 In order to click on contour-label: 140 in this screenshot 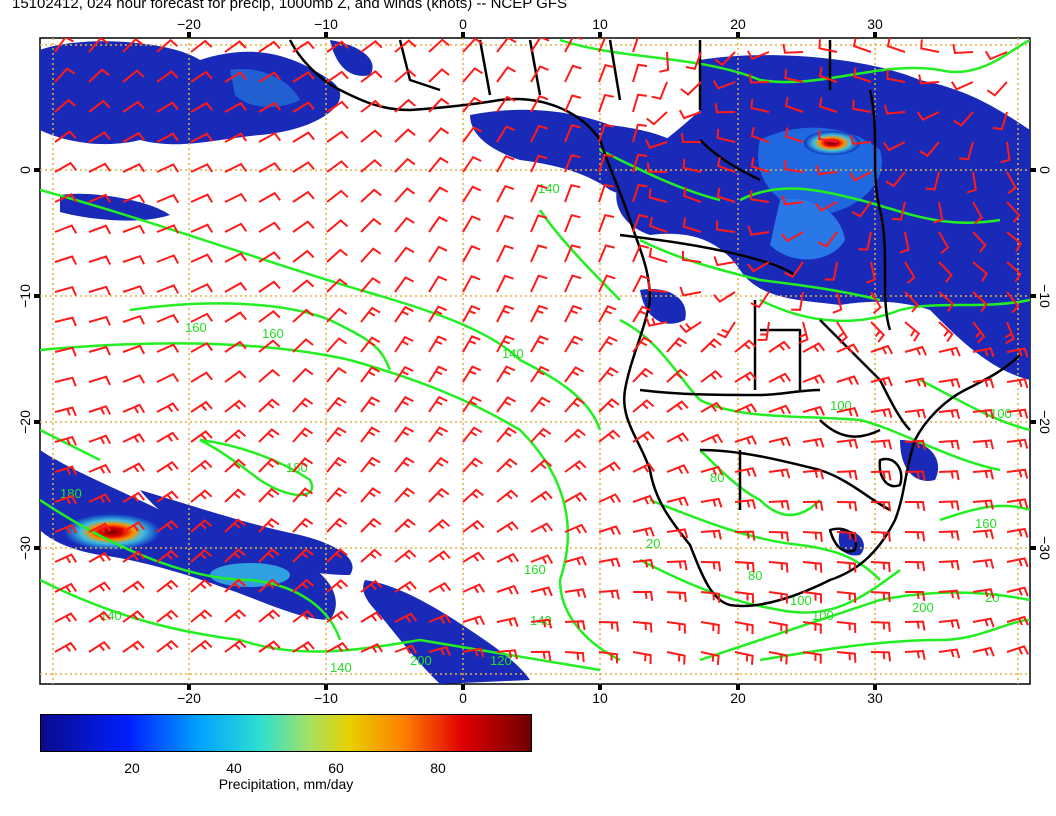, I will do `click(513, 353)`.